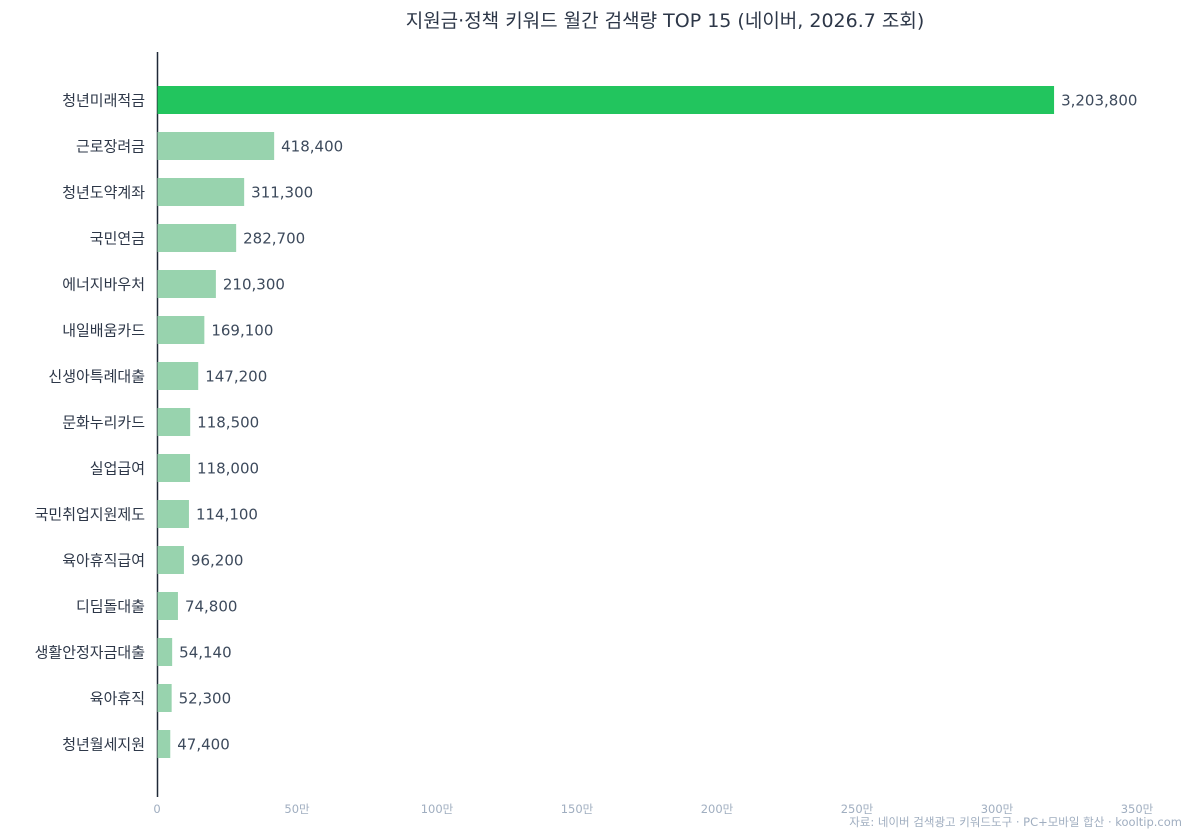 The image size is (1194, 839). Describe the element at coordinates (103, 331) in the screenshot. I see `category-label: 내일배움카드` at that location.